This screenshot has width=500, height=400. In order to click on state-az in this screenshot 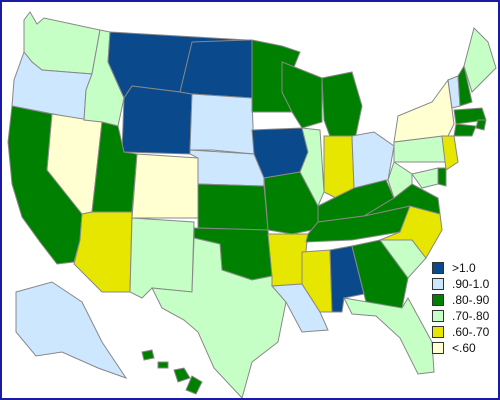, I will do `click(103, 252)`.